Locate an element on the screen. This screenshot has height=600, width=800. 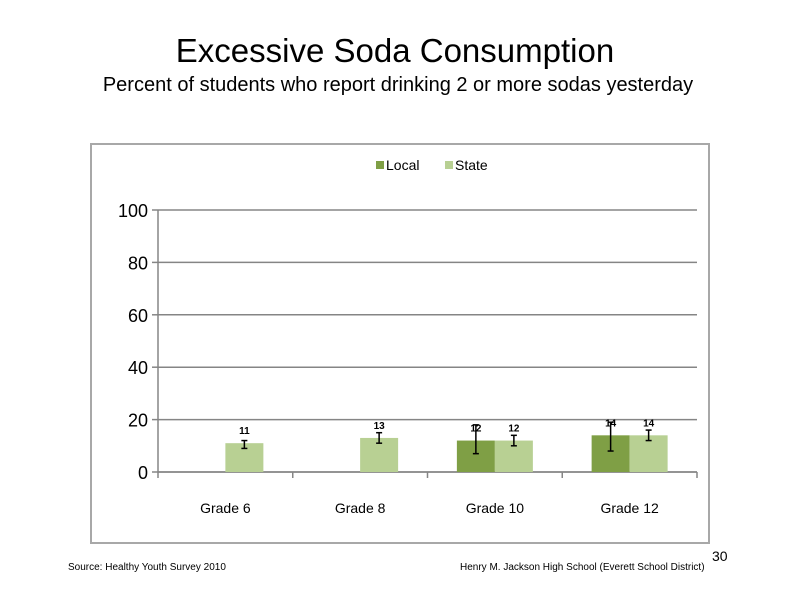
y-tick-label: 100 is located at coordinates (133, 211).